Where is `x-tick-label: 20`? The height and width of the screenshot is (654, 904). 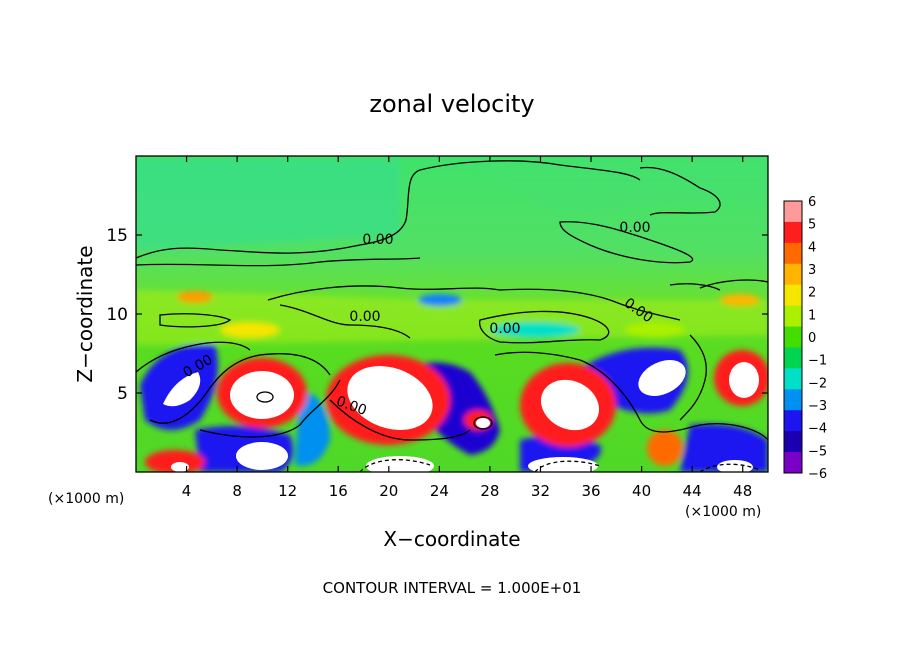
x-tick-label: 20 is located at coordinates (388, 491).